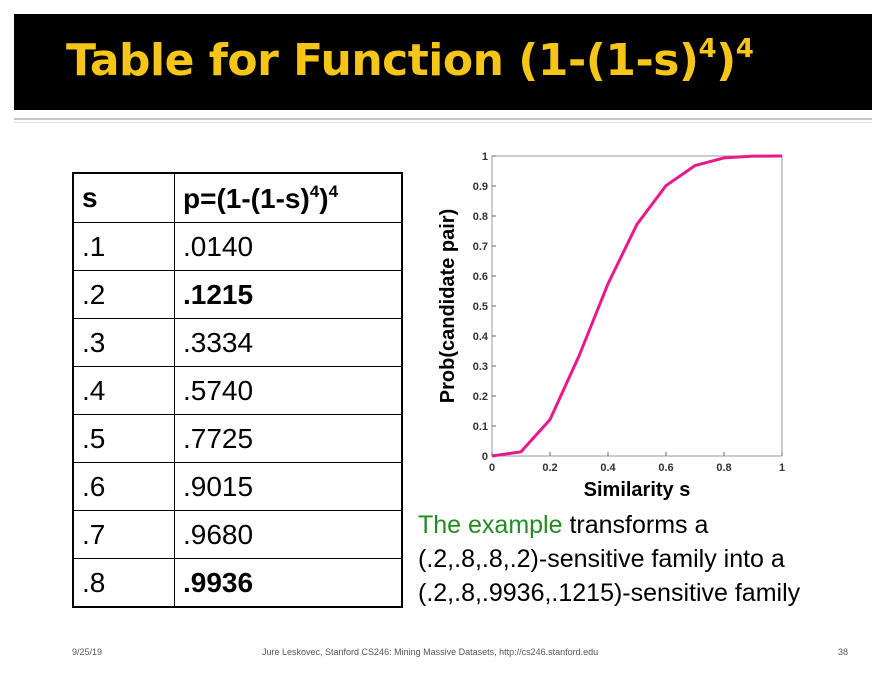  I want to click on caption-line-2: (.2,.8,.8,.2)-sensitive family into a, so click(601, 559).